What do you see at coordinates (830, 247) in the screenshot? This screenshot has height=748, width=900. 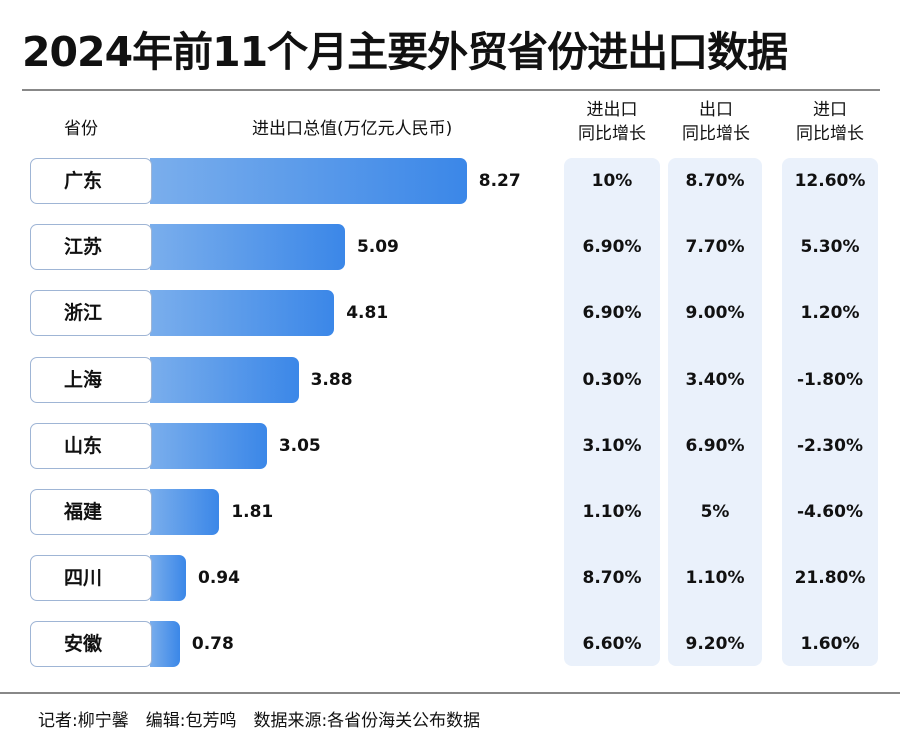 I see `import-yoy-cell: 5.30%` at bounding box center [830, 247].